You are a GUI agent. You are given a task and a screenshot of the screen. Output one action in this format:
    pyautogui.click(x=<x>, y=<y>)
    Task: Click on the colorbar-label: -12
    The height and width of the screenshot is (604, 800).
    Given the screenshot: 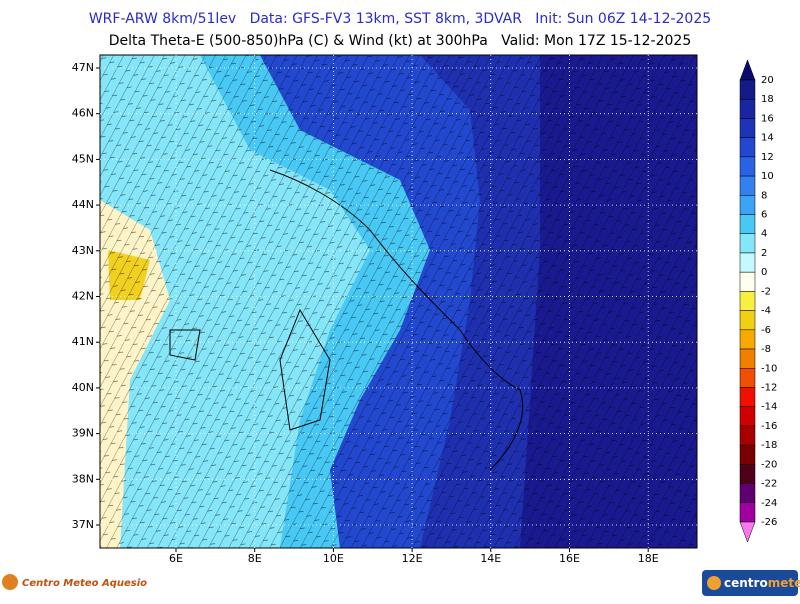 What is the action you would take?
    pyautogui.click(x=769, y=387)
    